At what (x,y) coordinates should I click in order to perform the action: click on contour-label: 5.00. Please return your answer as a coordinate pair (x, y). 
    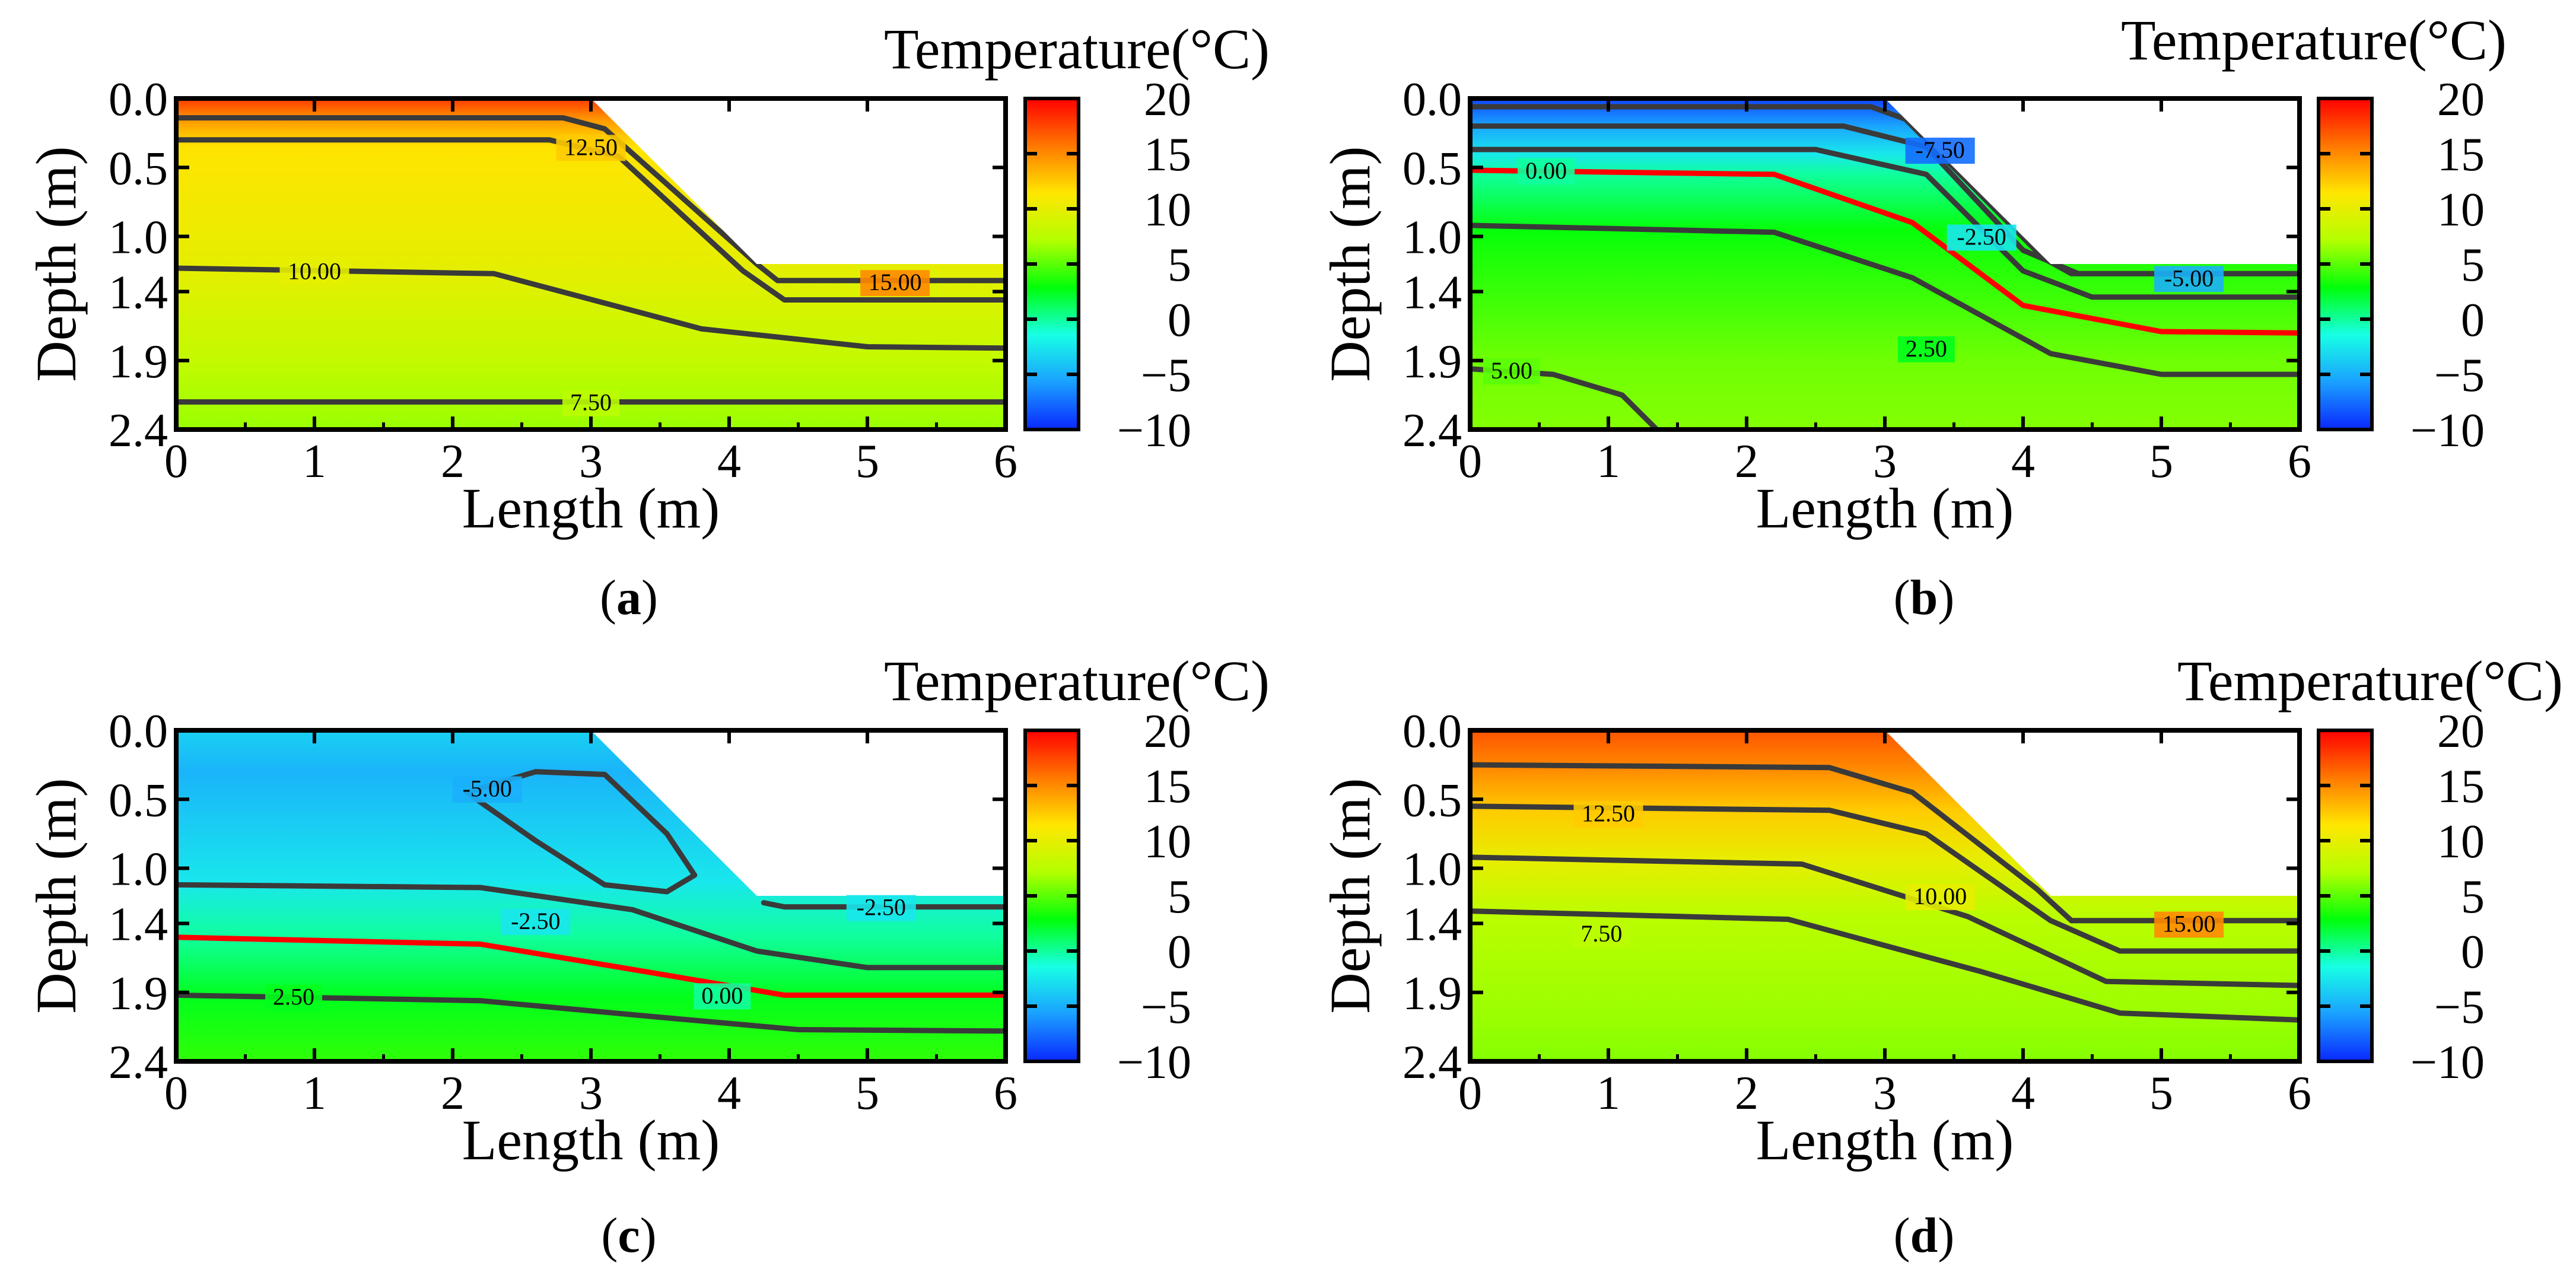
    Looking at the image, I should click on (1511, 370).